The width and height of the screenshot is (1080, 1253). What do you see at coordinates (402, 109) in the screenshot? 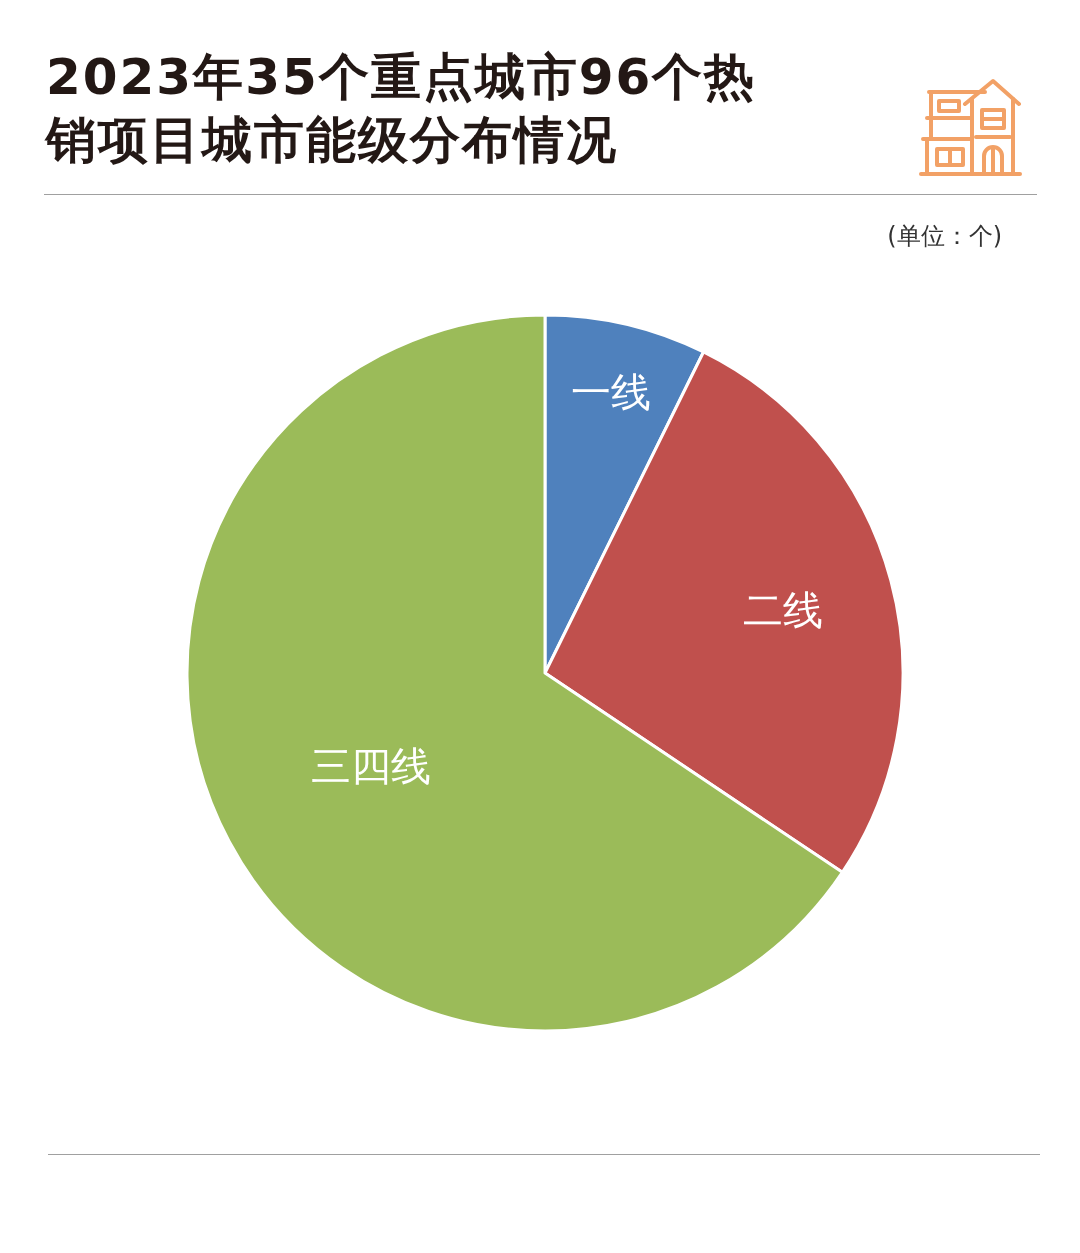
I see `chart-title: 2023年35个重点城市96个热销项目城市能级分布情况` at bounding box center [402, 109].